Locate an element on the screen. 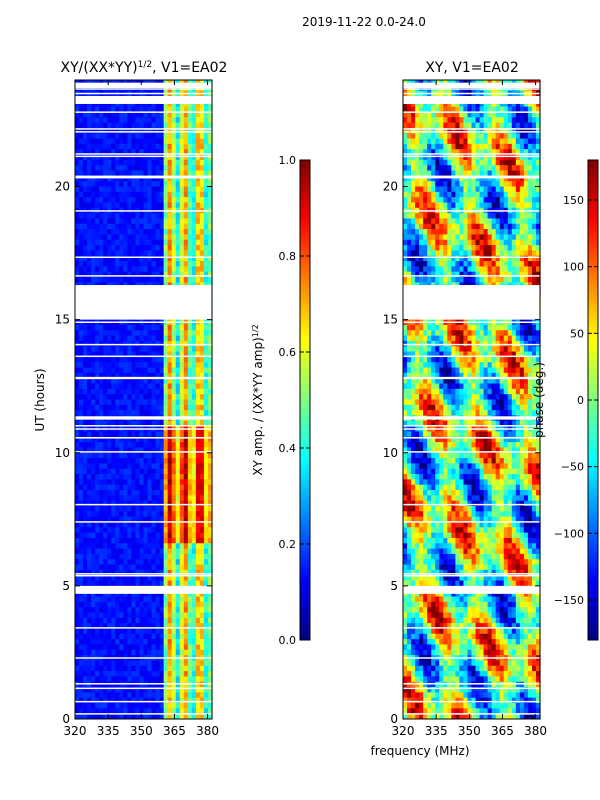 This screenshot has width=600, height=800. amplitude-ytick-label: 20 is located at coordinates (62, 187).